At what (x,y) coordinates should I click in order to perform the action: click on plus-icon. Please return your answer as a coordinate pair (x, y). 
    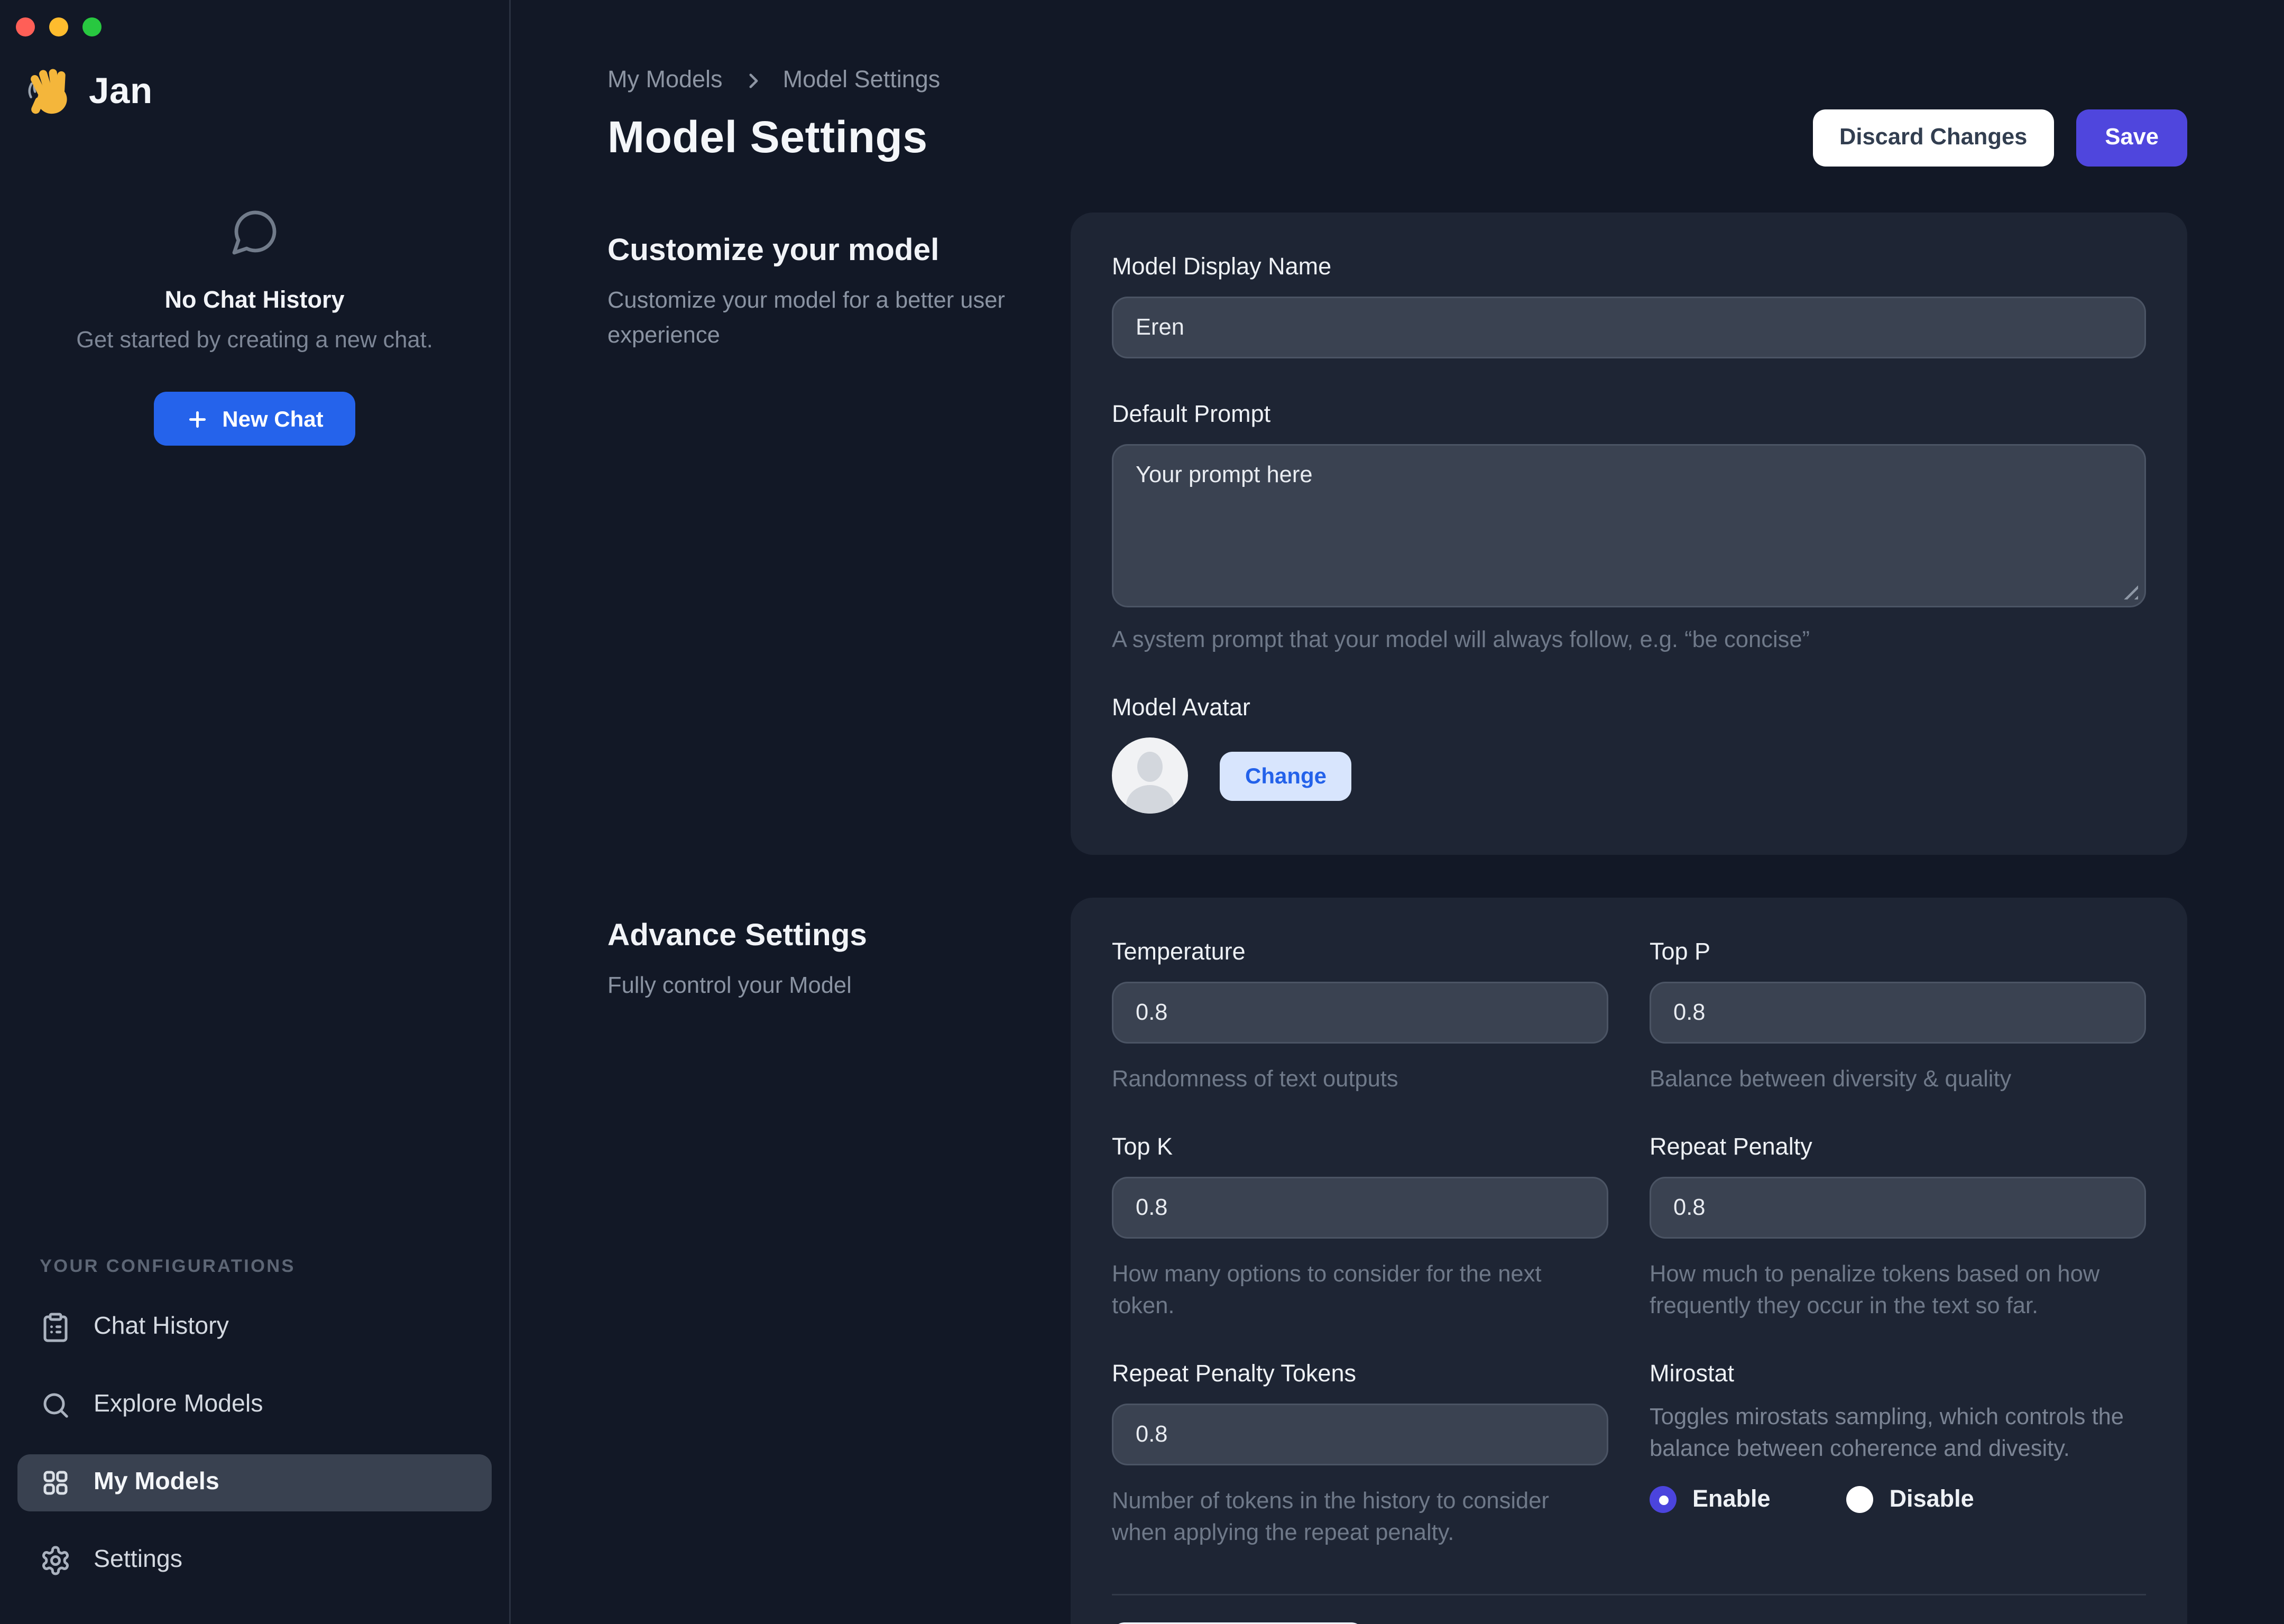
    Looking at the image, I should click on (197, 419).